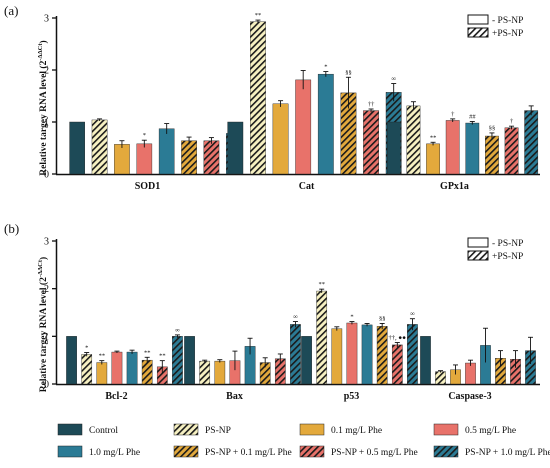 The height and width of the screenshot is (468, 550). I want to click on significance-mark: ††, ●●, so click(398, 338).